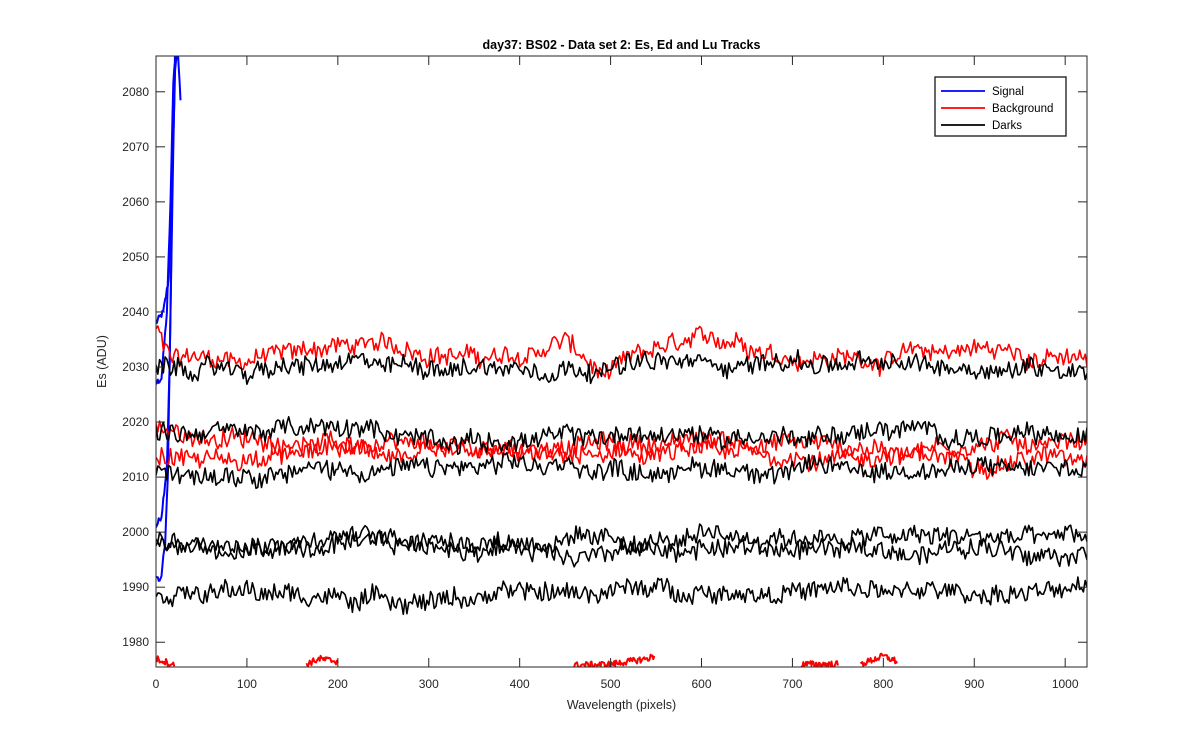 This screenshot has height=750, width=1200. What do you see at coordinates (135, 147) in the screenshot?
I see `y-tick-label: 2070` at bounding box center [135, 147].